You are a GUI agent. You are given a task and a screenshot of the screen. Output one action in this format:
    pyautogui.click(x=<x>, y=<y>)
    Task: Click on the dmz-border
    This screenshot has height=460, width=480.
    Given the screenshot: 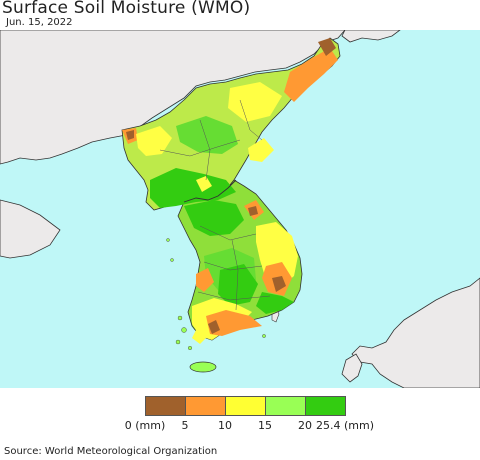 What is the action you would take?
    pyautogui.click(x=210, y=191)
    